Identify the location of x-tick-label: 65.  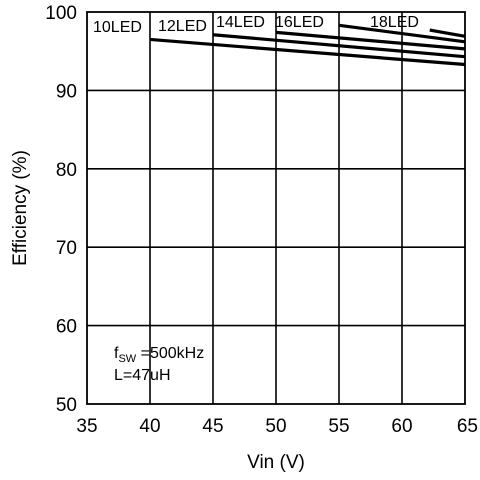
(467, 426).